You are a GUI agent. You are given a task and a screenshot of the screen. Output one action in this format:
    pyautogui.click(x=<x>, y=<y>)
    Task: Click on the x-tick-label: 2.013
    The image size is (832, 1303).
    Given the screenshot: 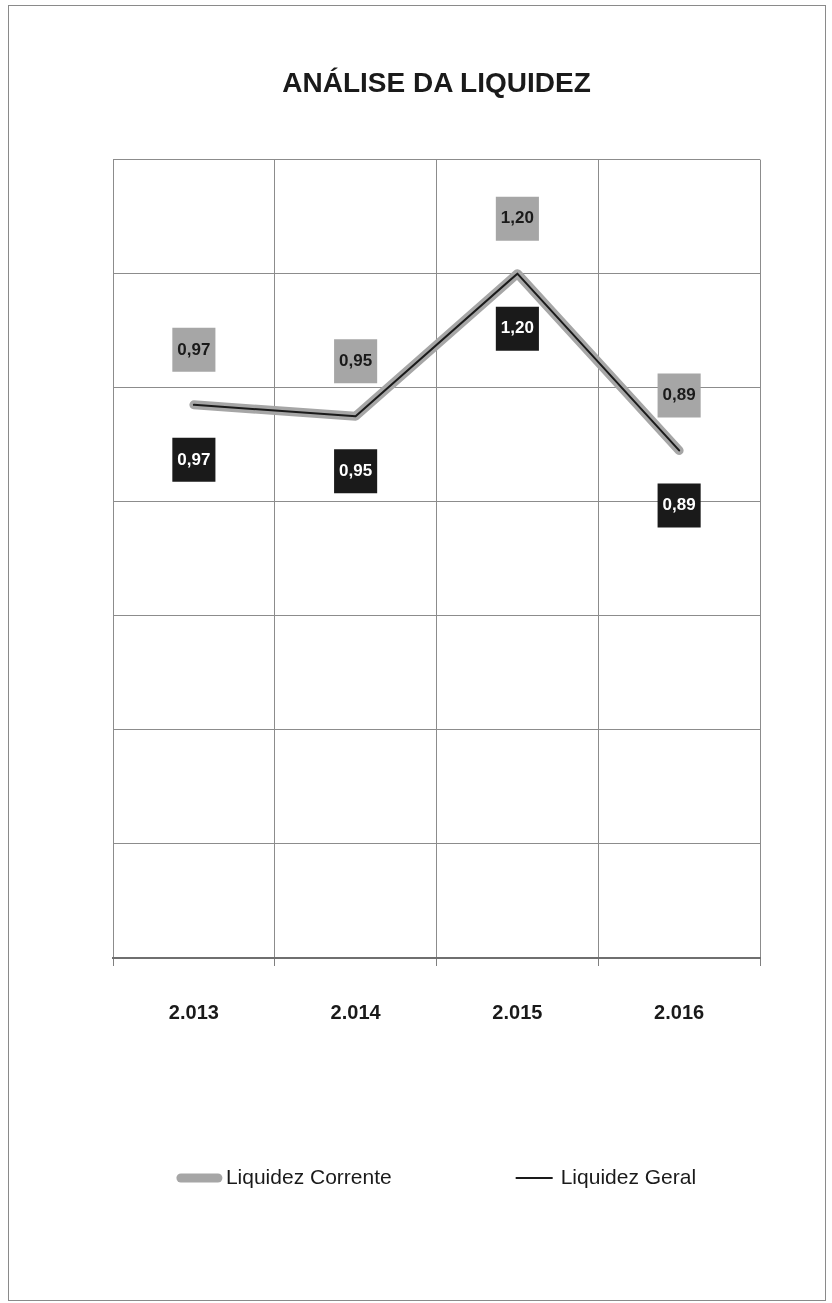 What is the action you would take?
    pyautogui.click(x=193, y=1011)
    